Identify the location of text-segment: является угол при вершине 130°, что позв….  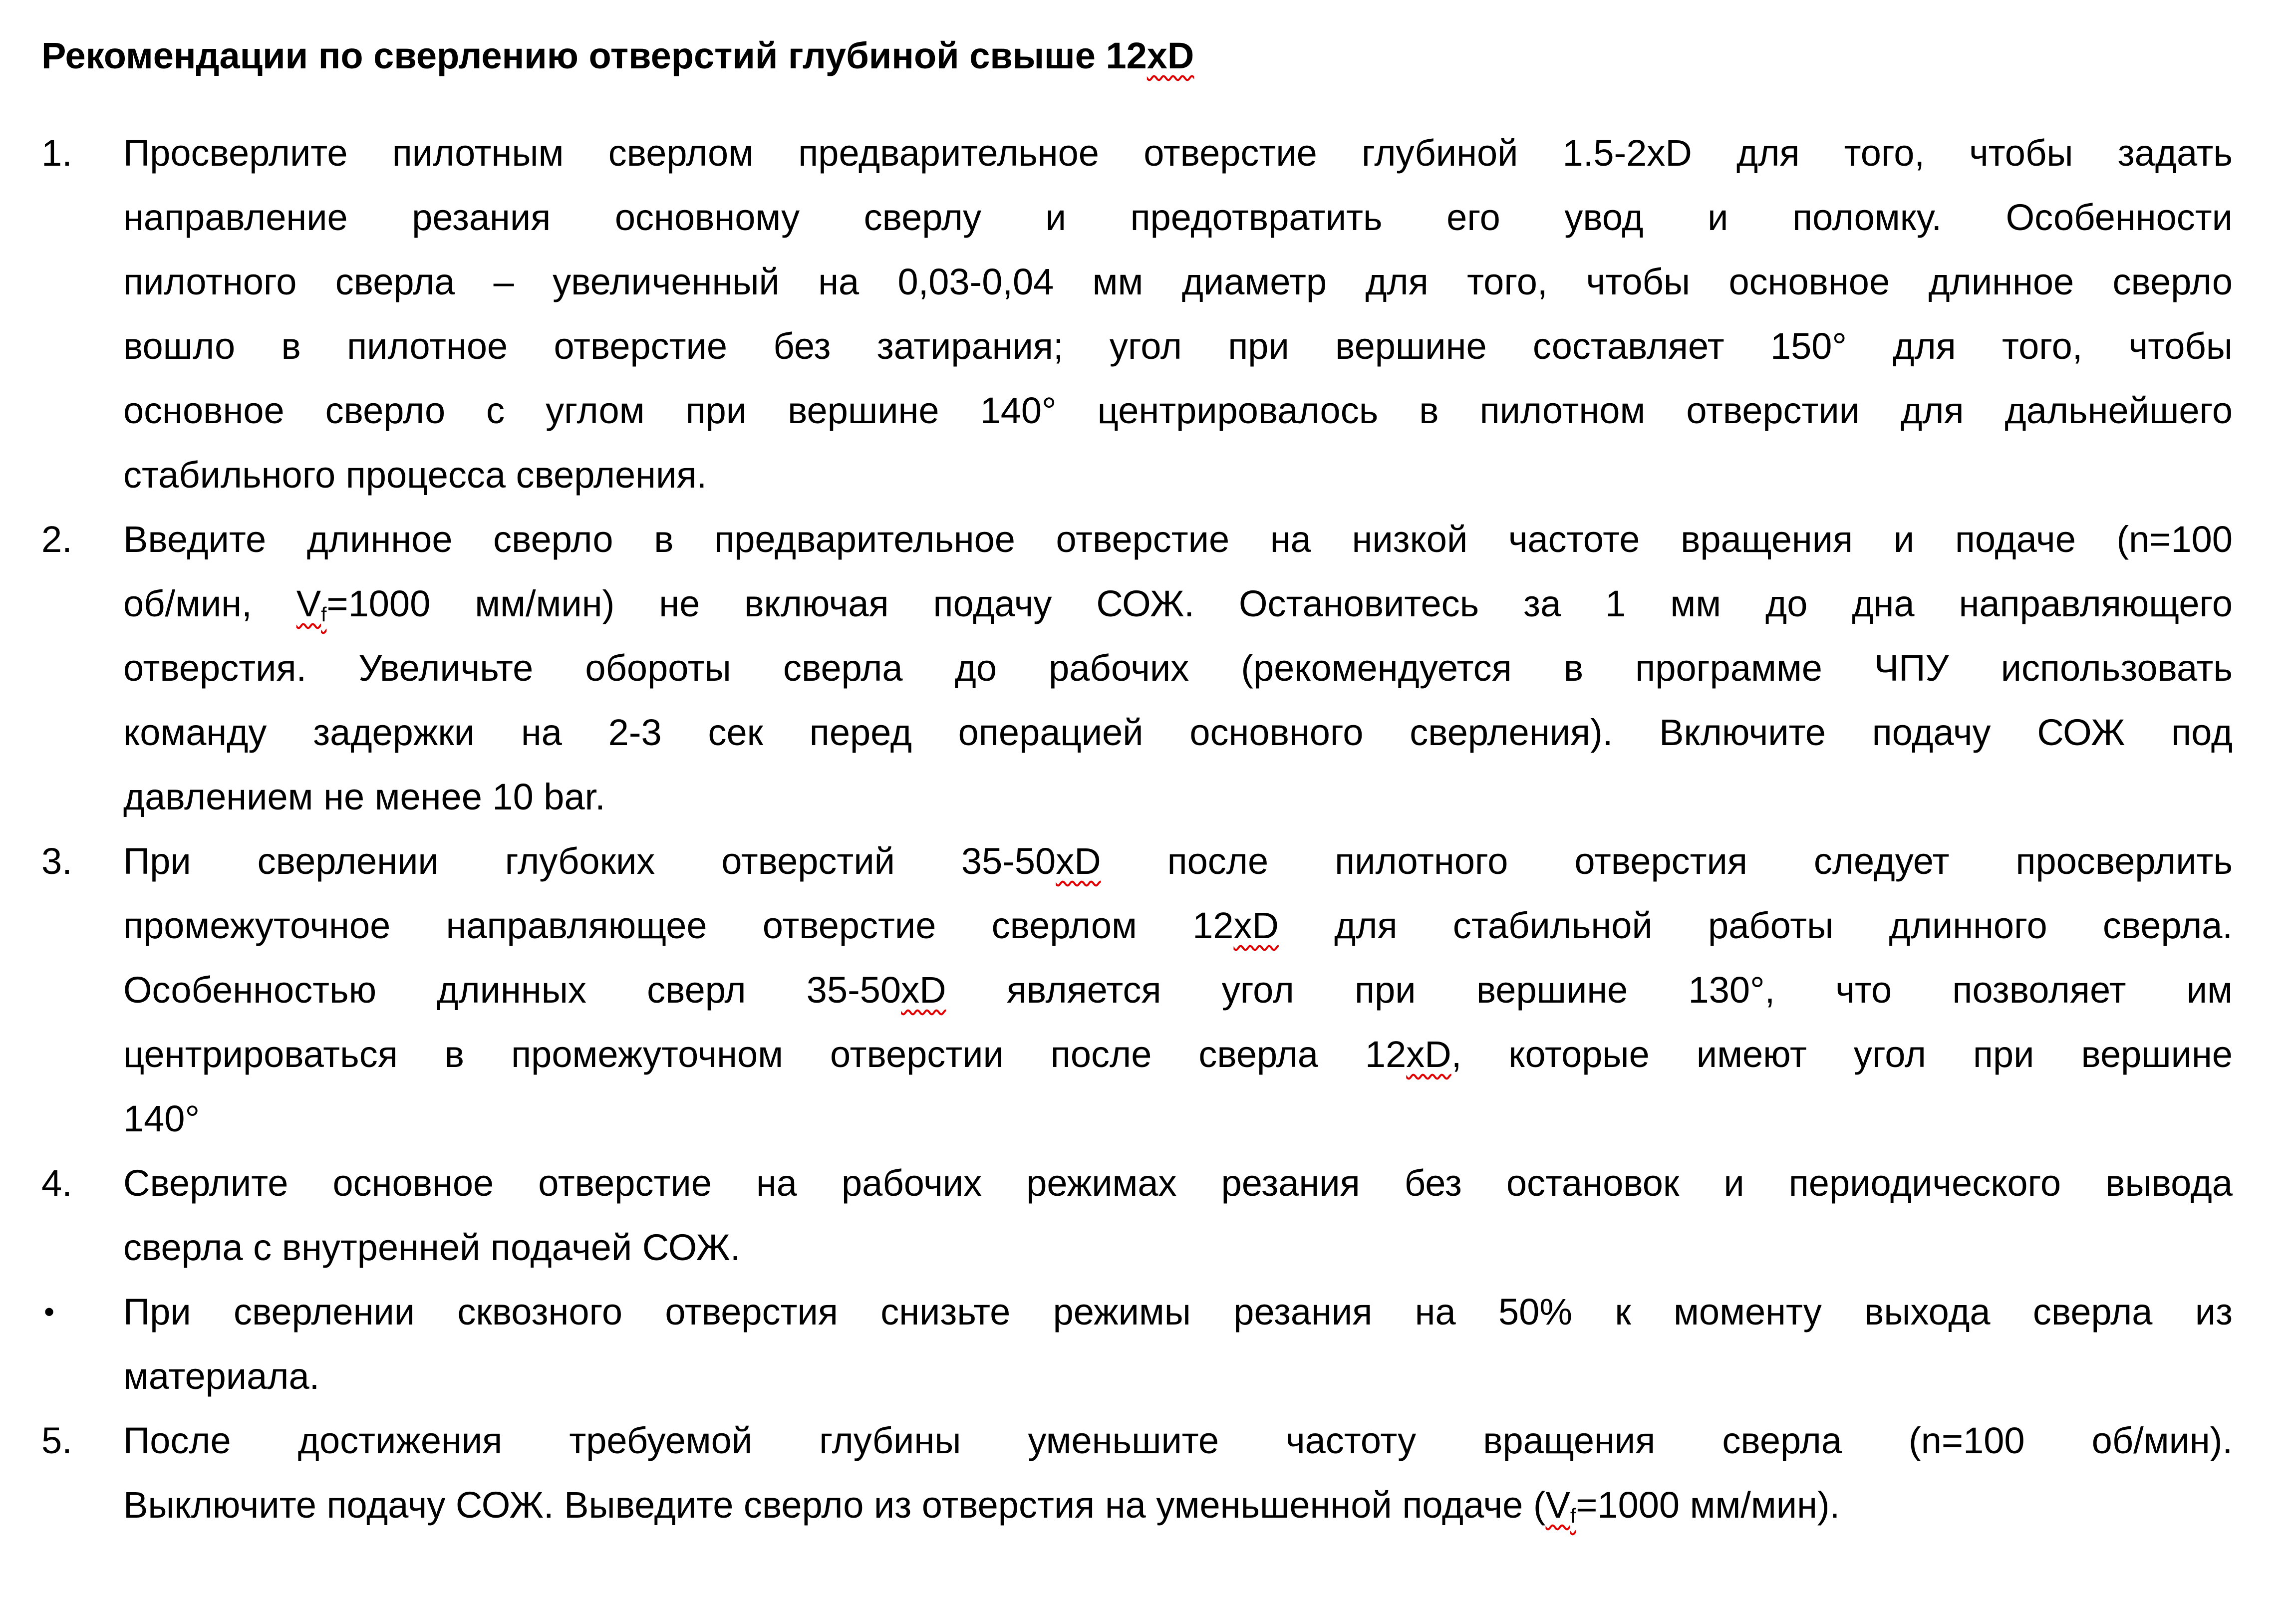
(1590, 990).